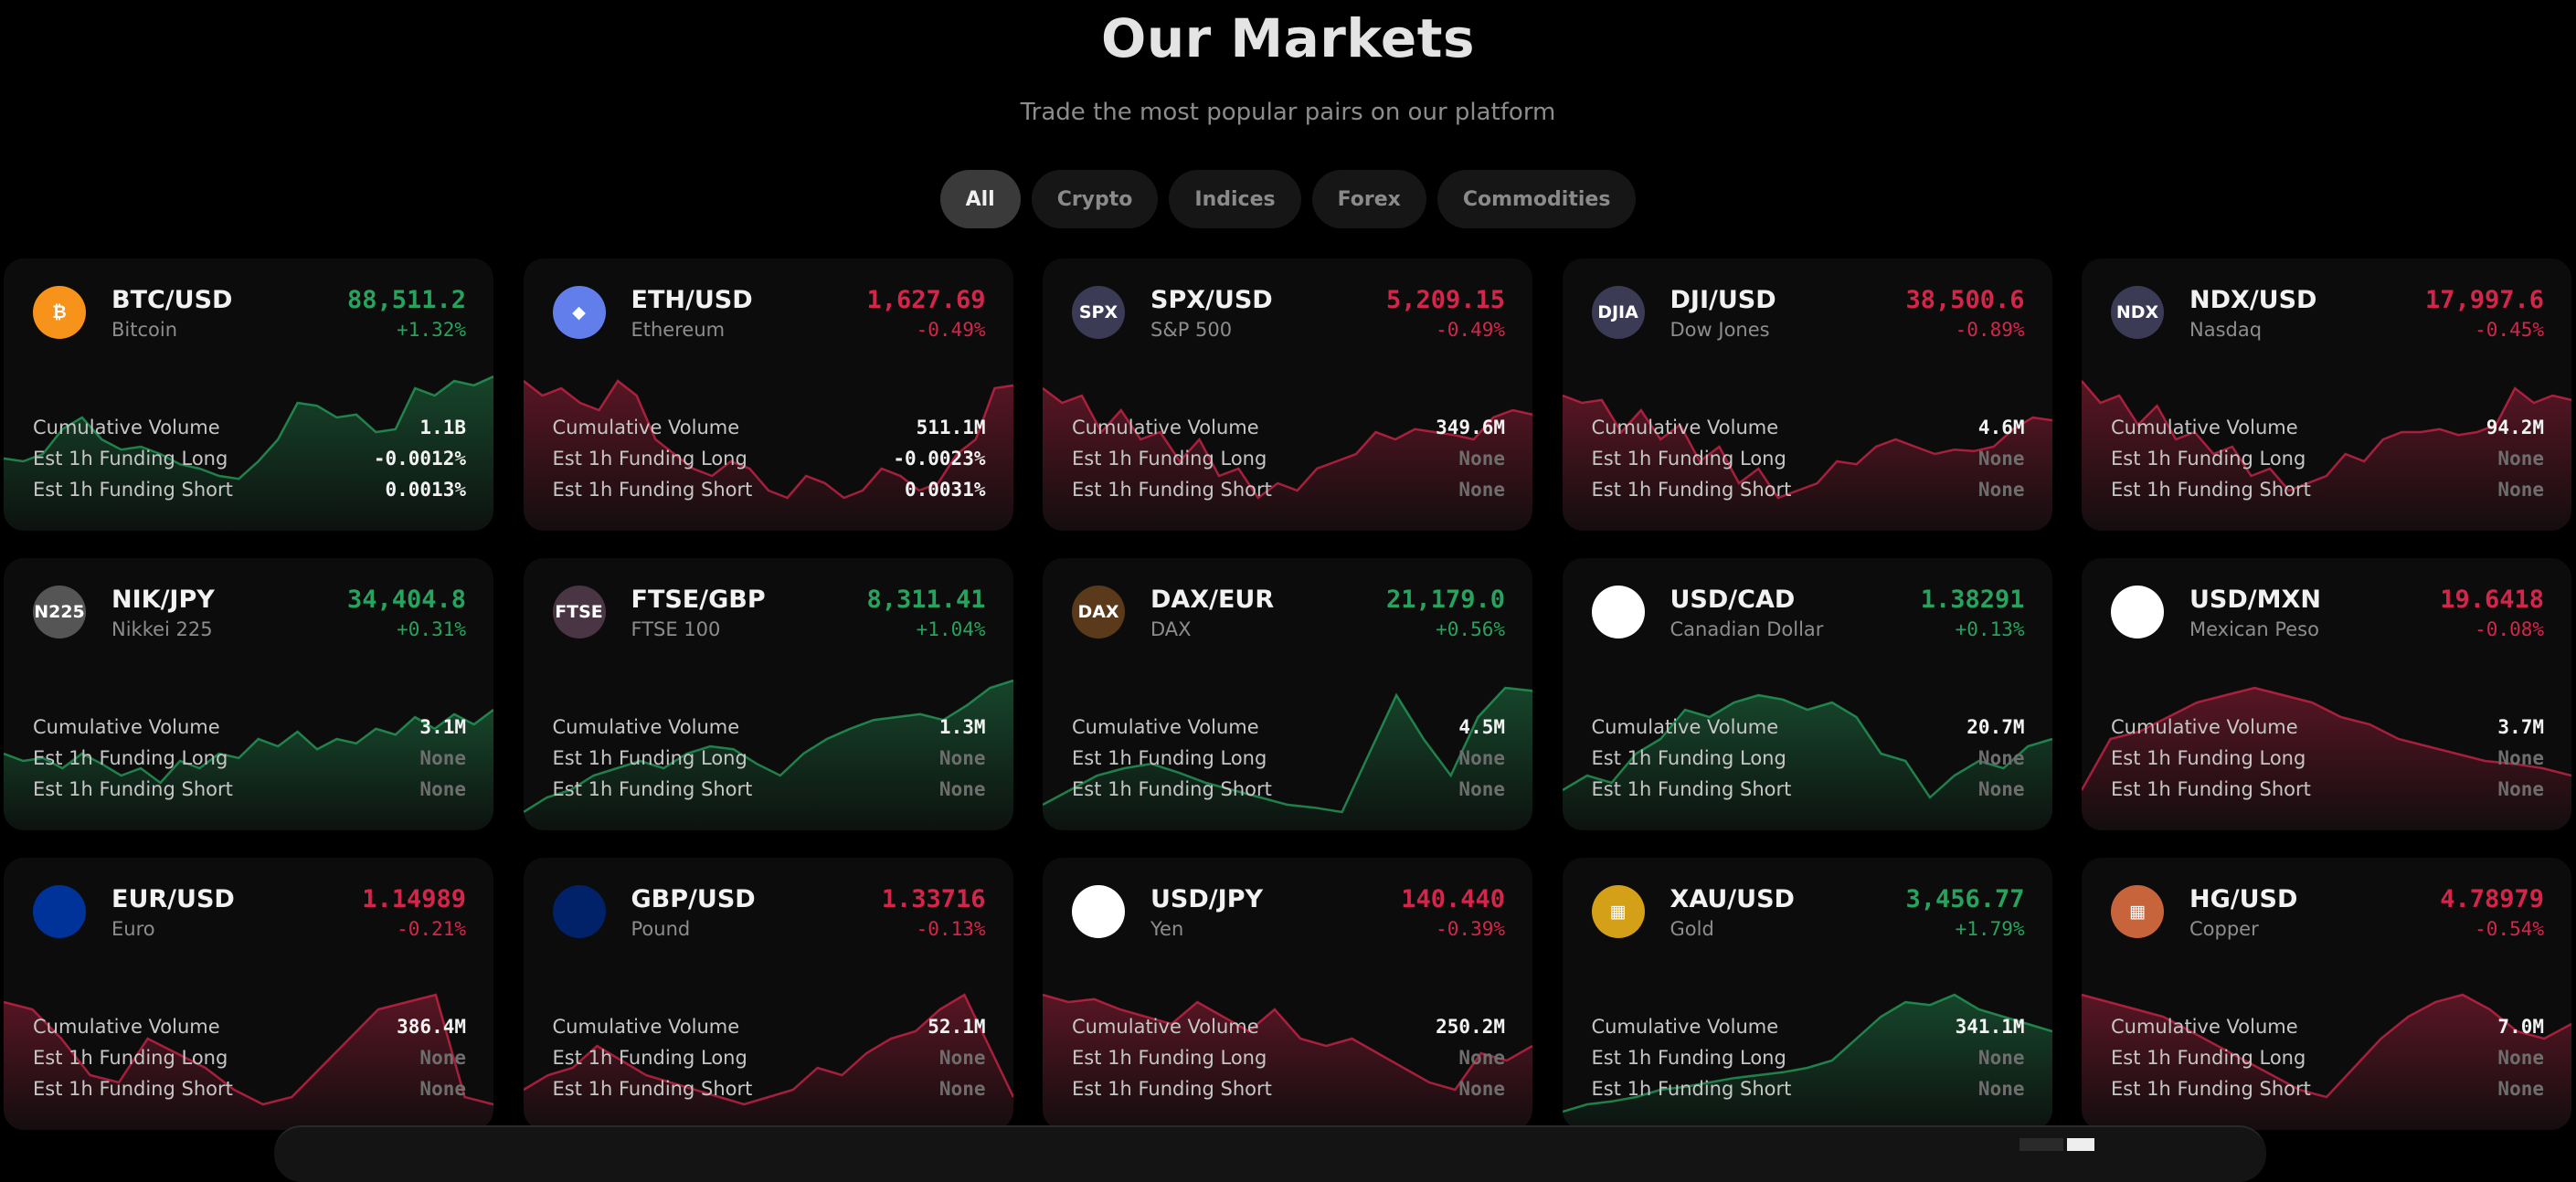  I want to click on funding-short-row: Est 1h Funding Short 0.0031%, so click(769, 489).